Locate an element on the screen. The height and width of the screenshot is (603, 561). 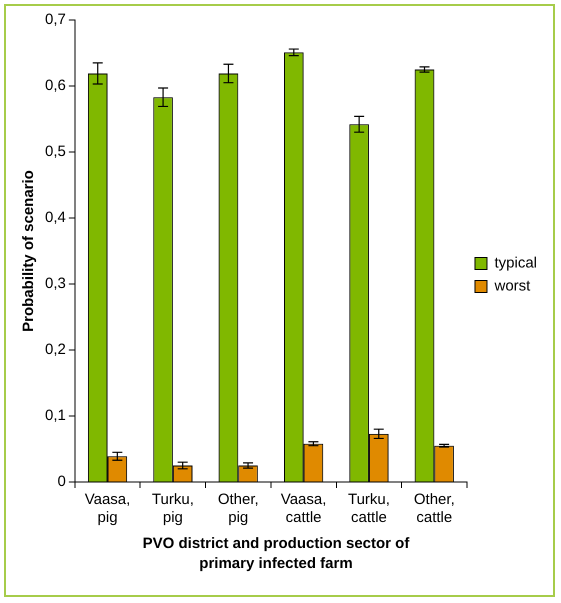
y-tick-label: 0,4 is located at coordinates (55, 217).